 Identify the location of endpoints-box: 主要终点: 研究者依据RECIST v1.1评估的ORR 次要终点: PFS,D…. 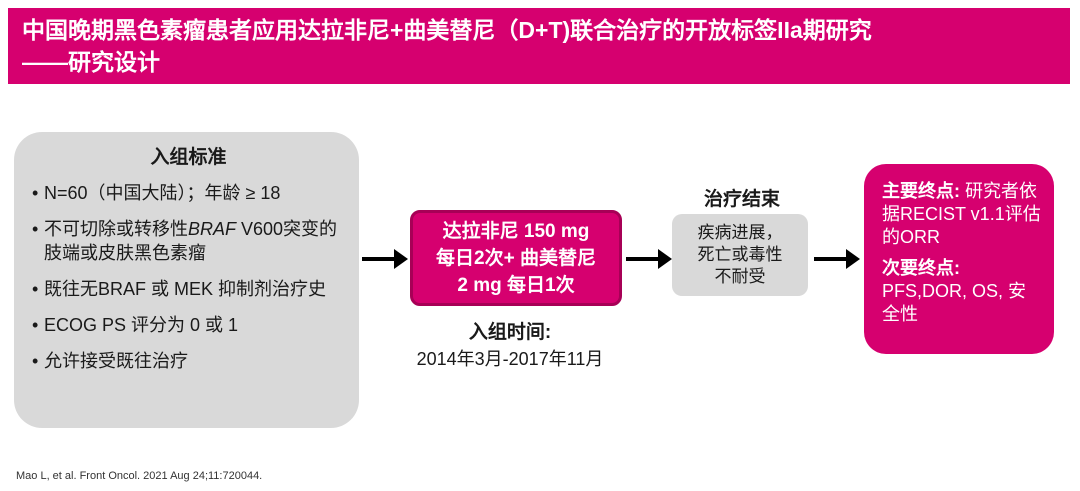
(959, 259).